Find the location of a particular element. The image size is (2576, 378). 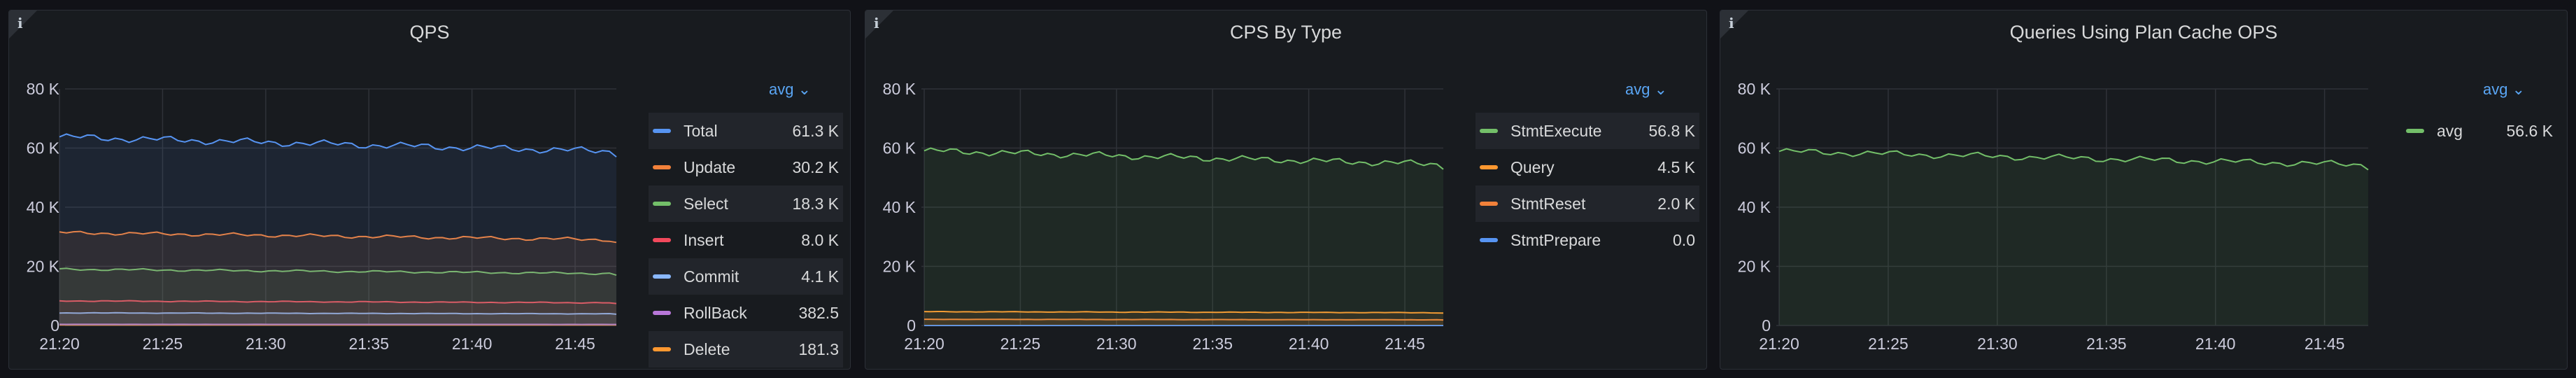

legend-item: StmtPrepare 0.0 is located at coordinates (1587, 240).